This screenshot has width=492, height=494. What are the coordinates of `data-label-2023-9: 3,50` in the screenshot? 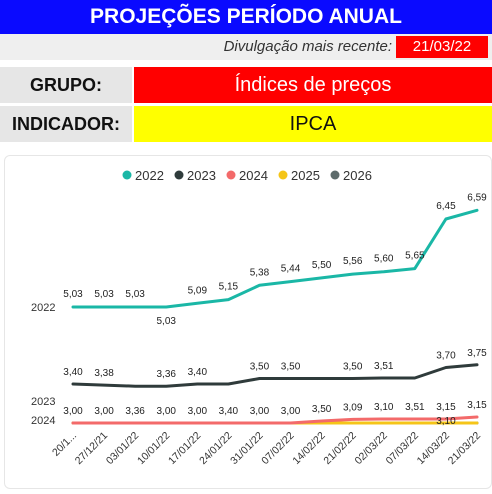 It's located at (353, 367).